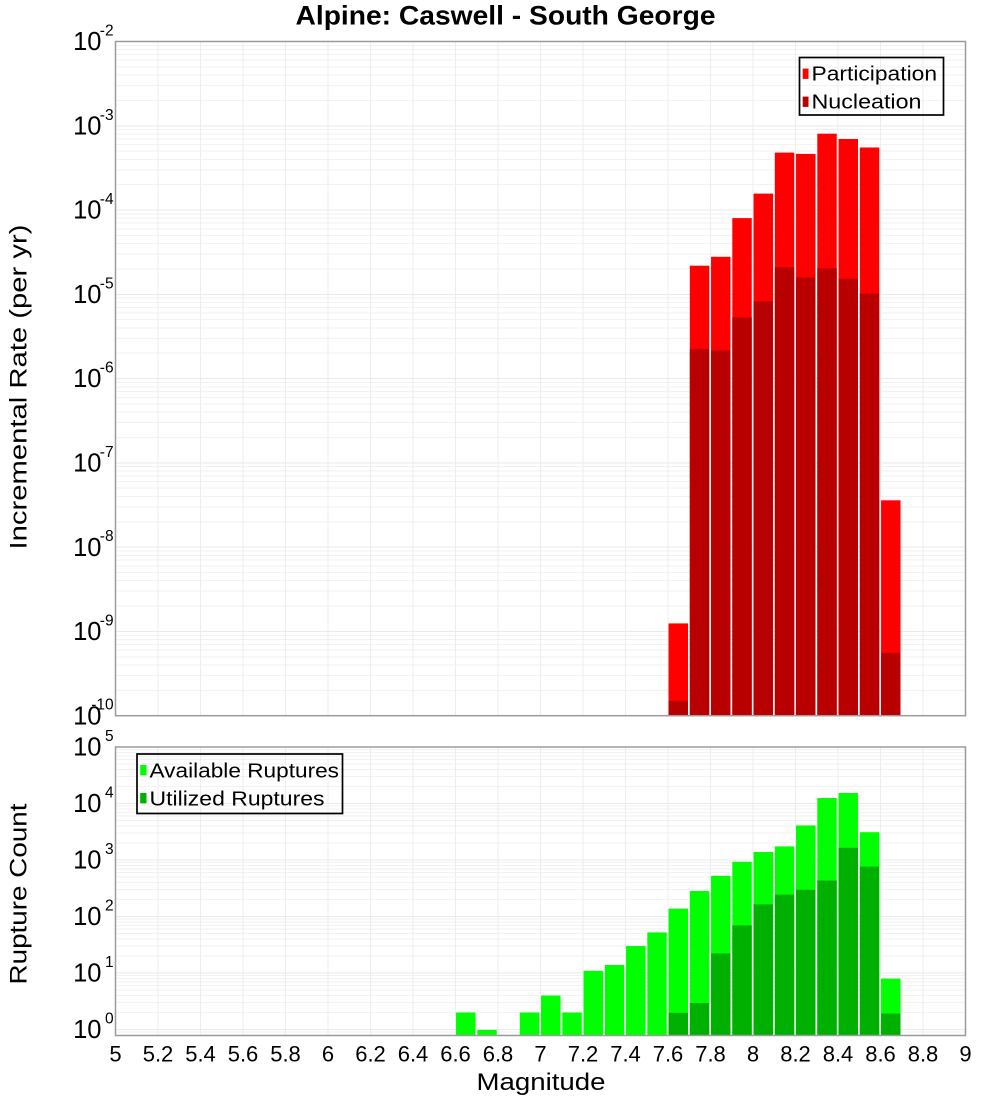 The width and height of the screenshot is (1000, 1105). What do you see at coordinates (107, 115) in the screenshot?
I see `svg-text: -3` at bounding box center [107, 115].